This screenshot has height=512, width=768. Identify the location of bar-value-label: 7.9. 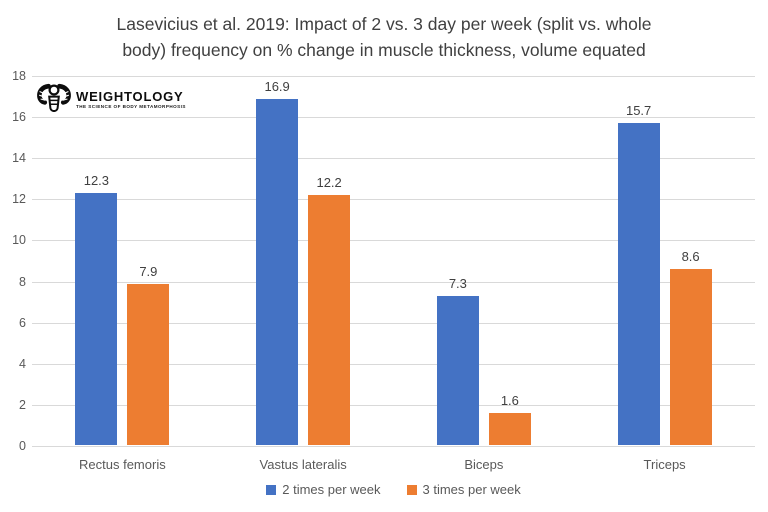
(148, 271).